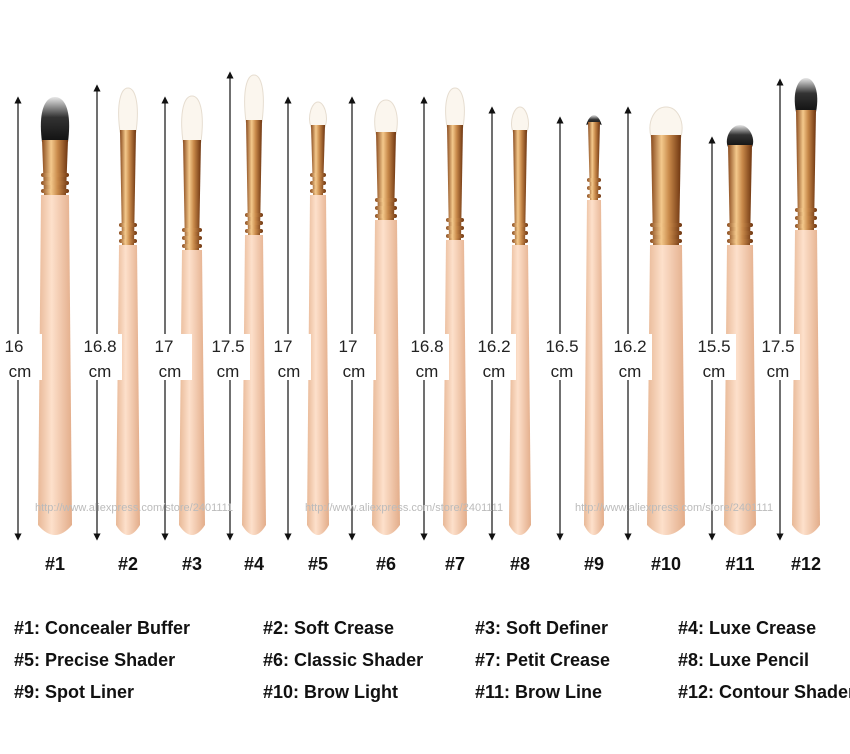 The image size is (850, 754). What do you see at coordinates (426, 346) in the screenshot?
I see `length-value: 16.8` at bounding box center [426, 346].